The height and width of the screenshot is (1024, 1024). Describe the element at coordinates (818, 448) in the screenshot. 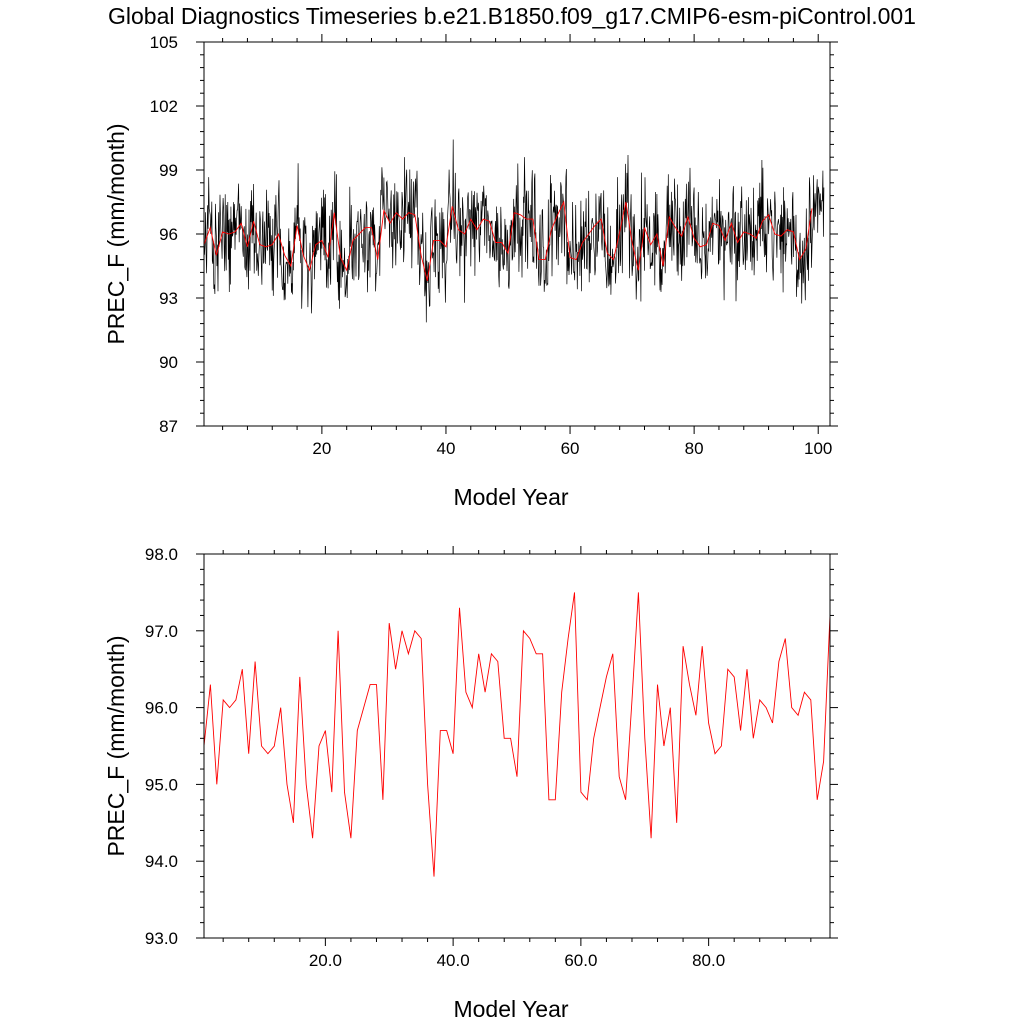

I see `x-tick-label: 100` at that location.